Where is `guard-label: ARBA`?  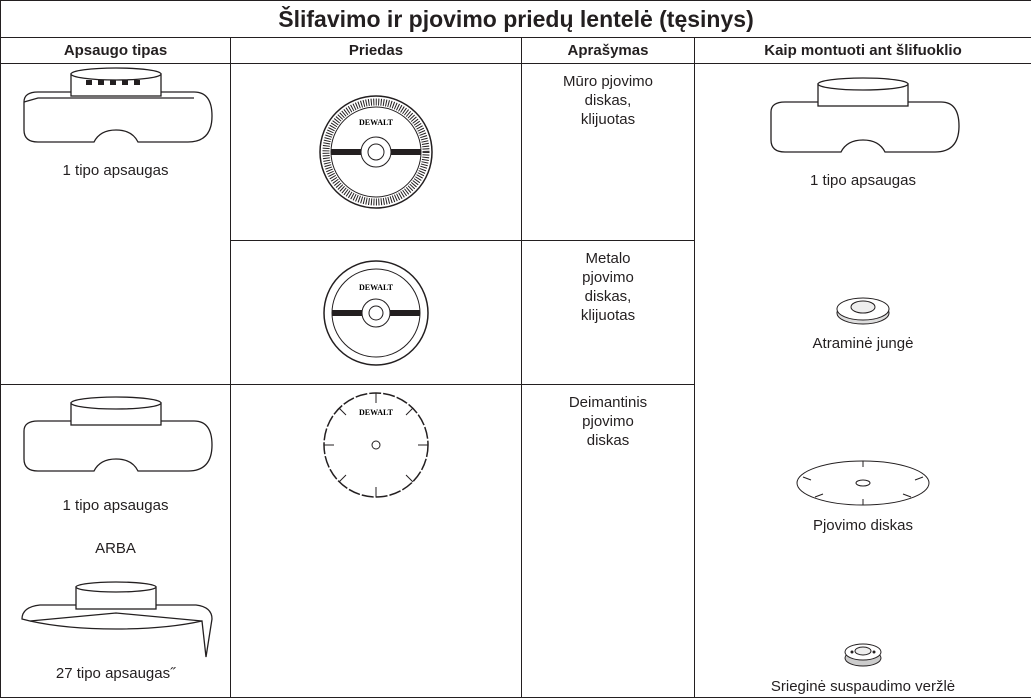
guard-label: ARBA is located at coordinates (115, 548).